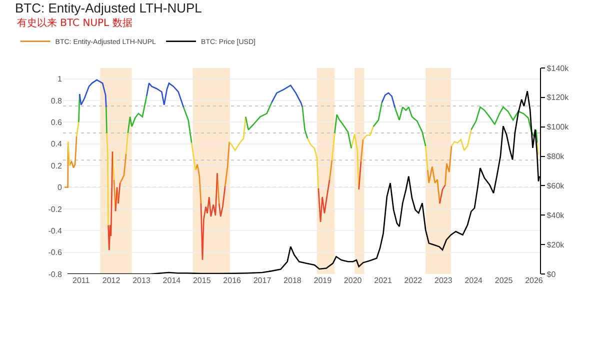  Describe the element at coordinates (558, 127) in the screenshot. I see `y2-tick-label: $100k` at that location.